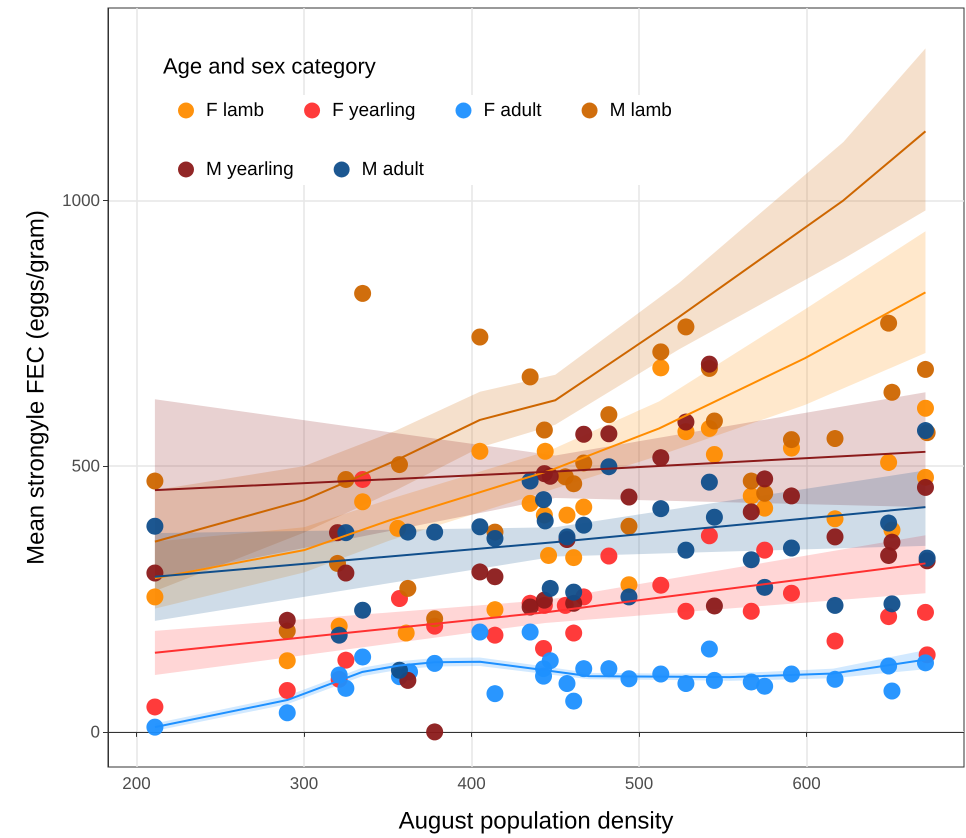 The width and height of the screenshot is (966, 838). Describe the element at coordinates (639, 783) in the screenshot. I see `x-tick-label: 500` at that location.